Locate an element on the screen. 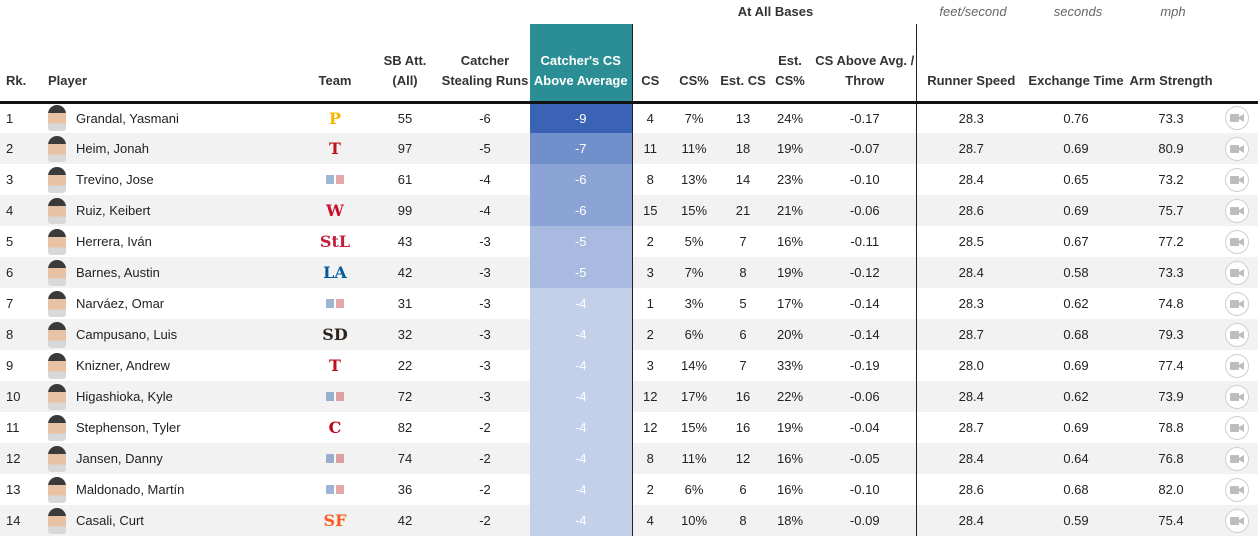 Image resolution: width=1258 pixels, height=542 pixels. cs-pct-cell: 17% is located at coordinates (694, 396).